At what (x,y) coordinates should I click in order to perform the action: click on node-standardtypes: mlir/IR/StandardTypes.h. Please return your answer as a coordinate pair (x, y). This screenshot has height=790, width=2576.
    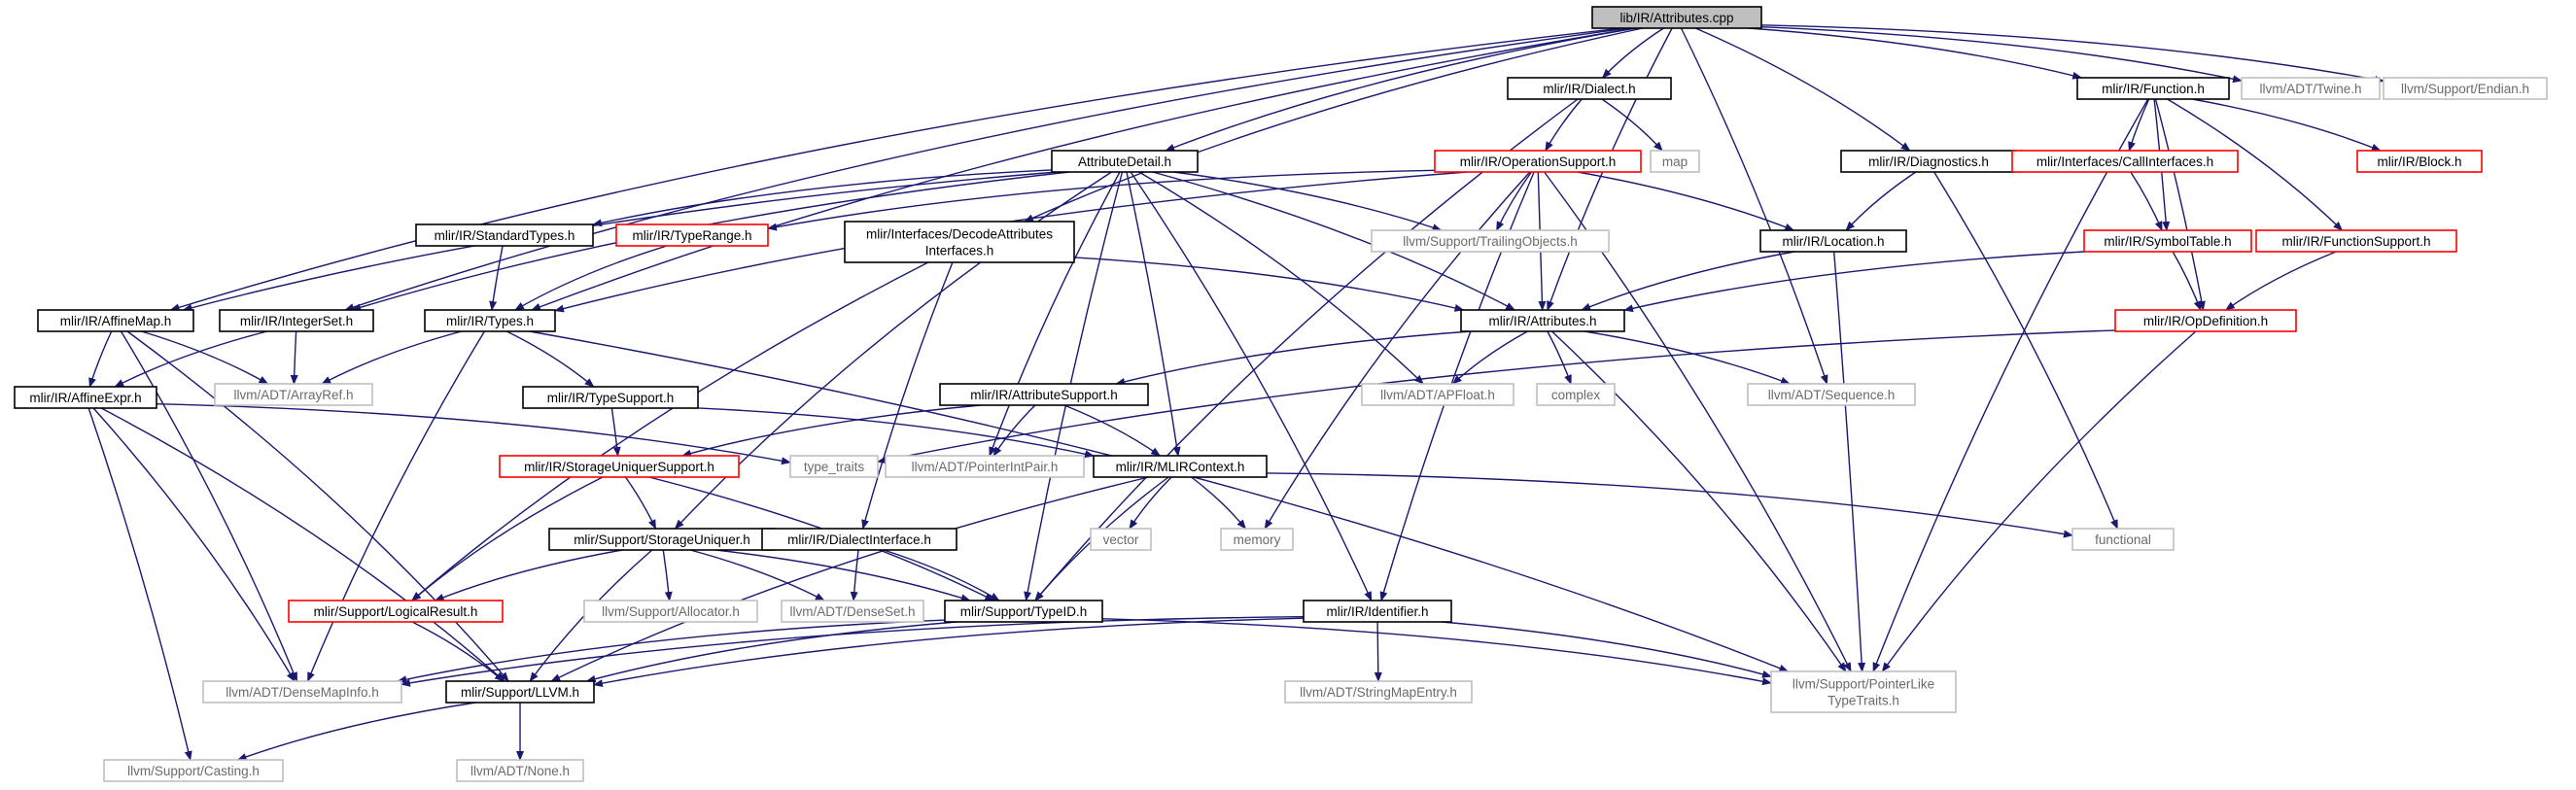
    Looking at the image, I should click on (504, 235).